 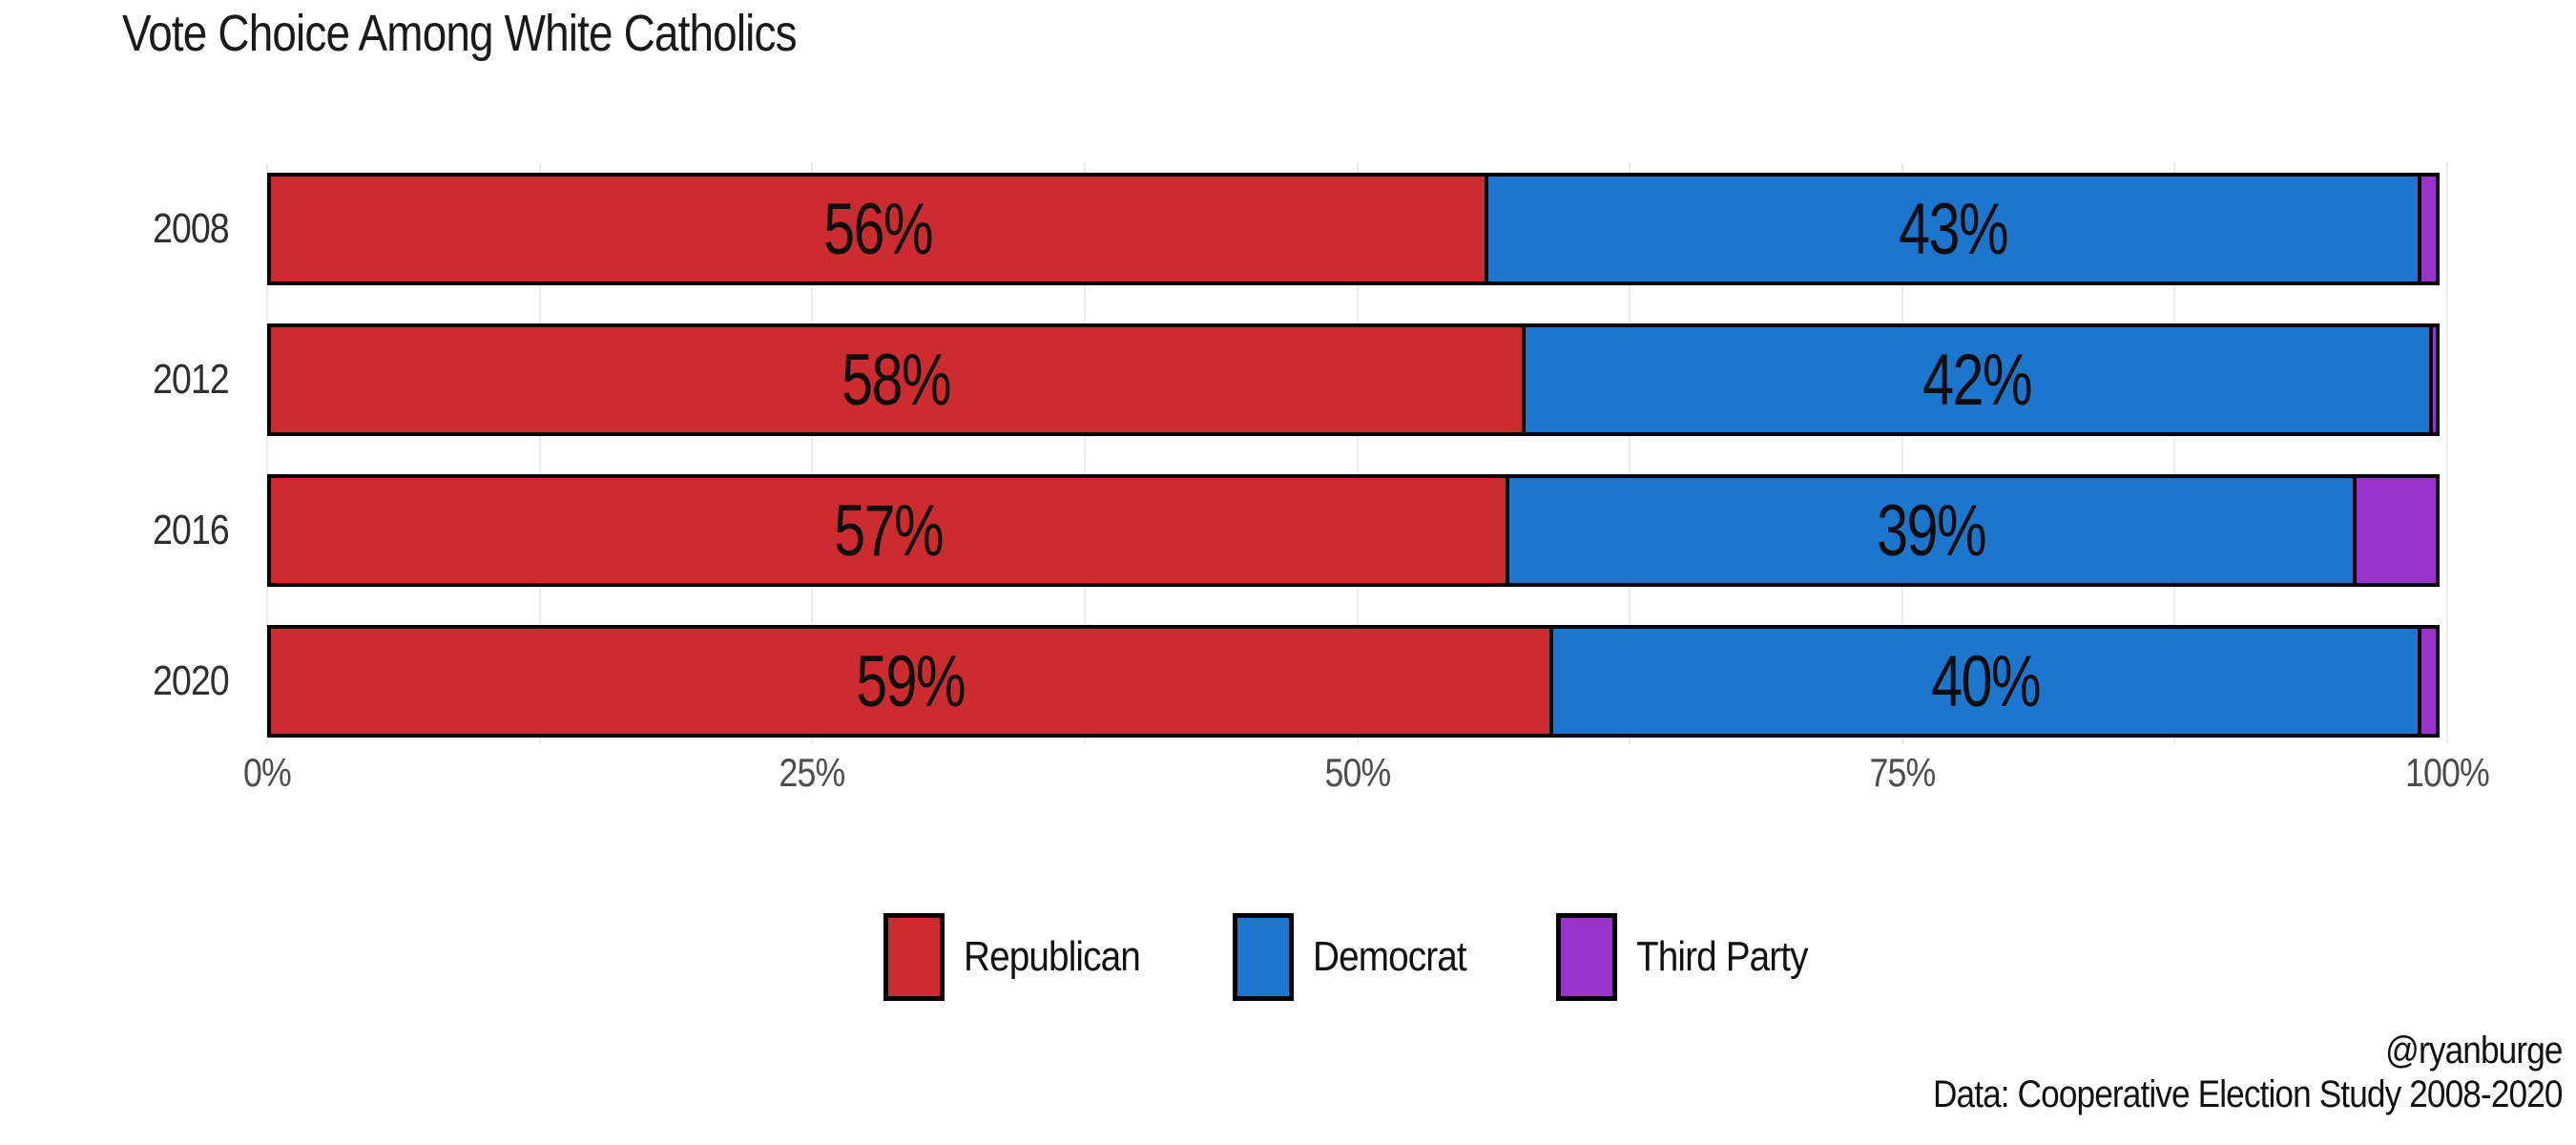 I want to click on bar-value-label: 56%, so click(x=878, y=229).